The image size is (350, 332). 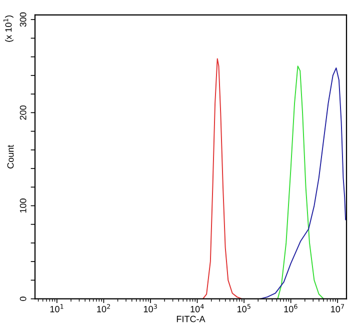 What do you see at coordinates (23, 19) in the screenshot?
I see `y-tick-label: 300` at bounding box center [23, 19].